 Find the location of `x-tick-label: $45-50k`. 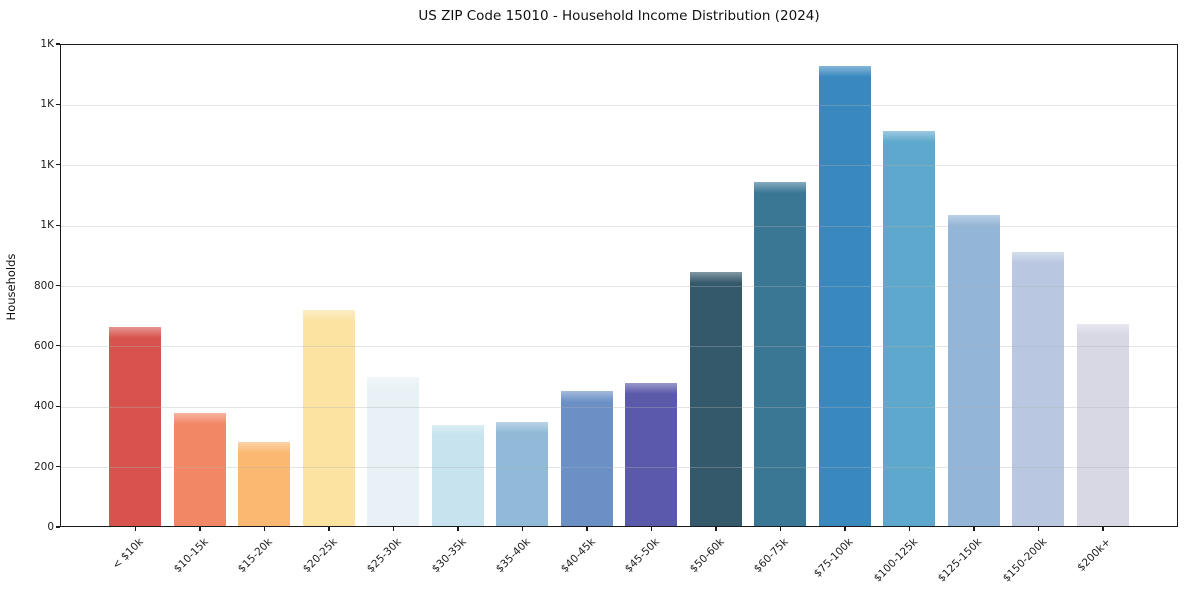

x-tick-label: $45-50k is located at coordinates (642, 556).